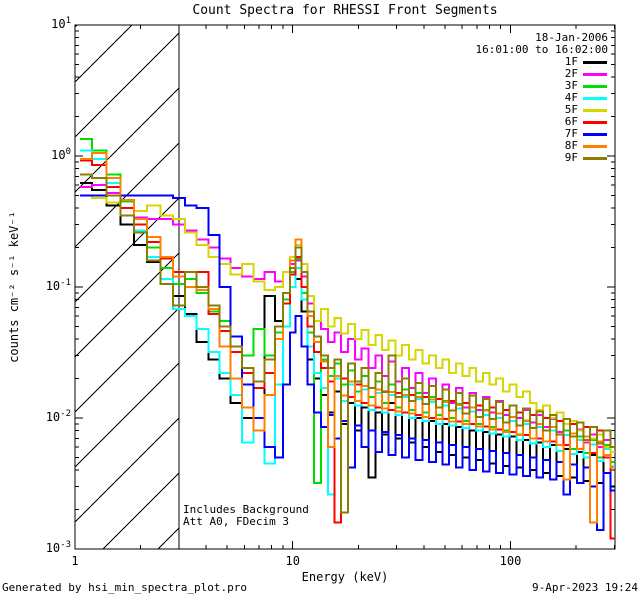  I want to click on legend-label-5F: 5F, so click(571, 109).